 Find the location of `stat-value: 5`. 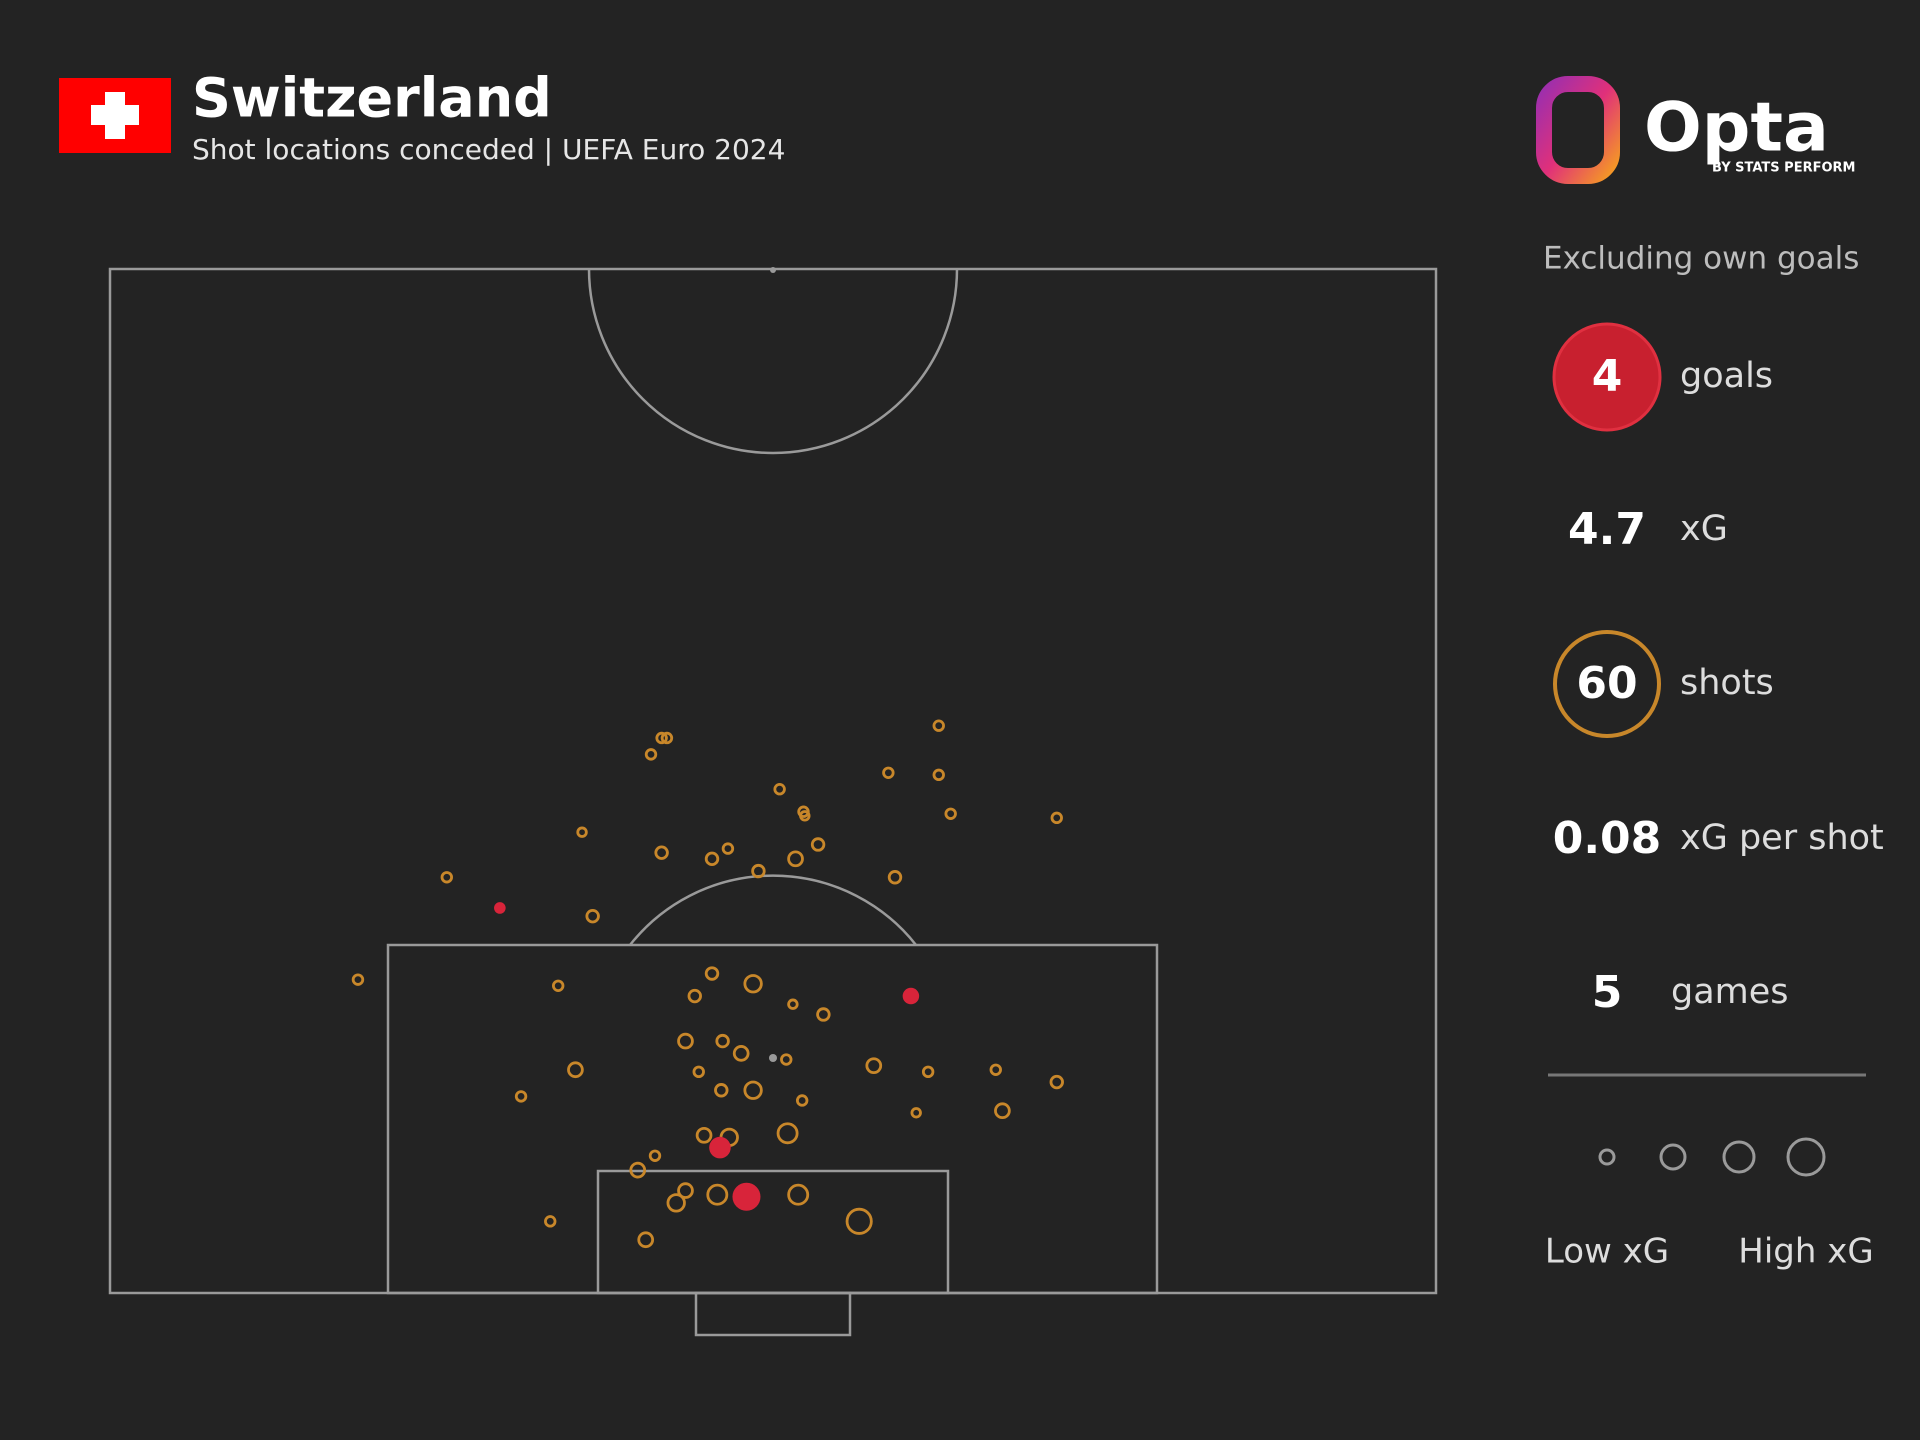

stat-value: 5 is located at coordinates (1607, 992).